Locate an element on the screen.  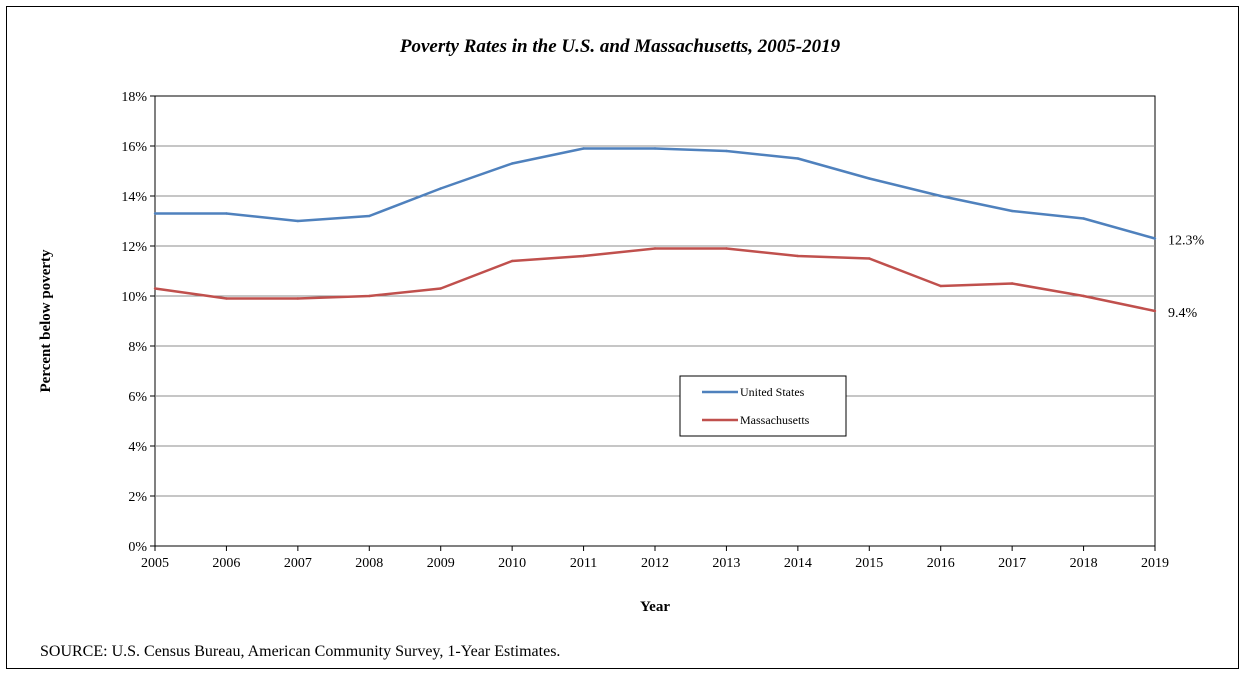
y-tick-label: 10% is located at coordinates (134, 297).